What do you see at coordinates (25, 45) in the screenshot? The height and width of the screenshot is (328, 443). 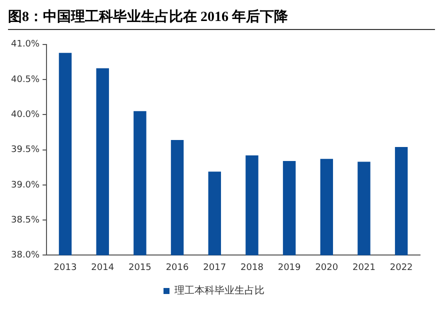 I see `y-tick-label: 41.0%` at bounding box center [25, 45].